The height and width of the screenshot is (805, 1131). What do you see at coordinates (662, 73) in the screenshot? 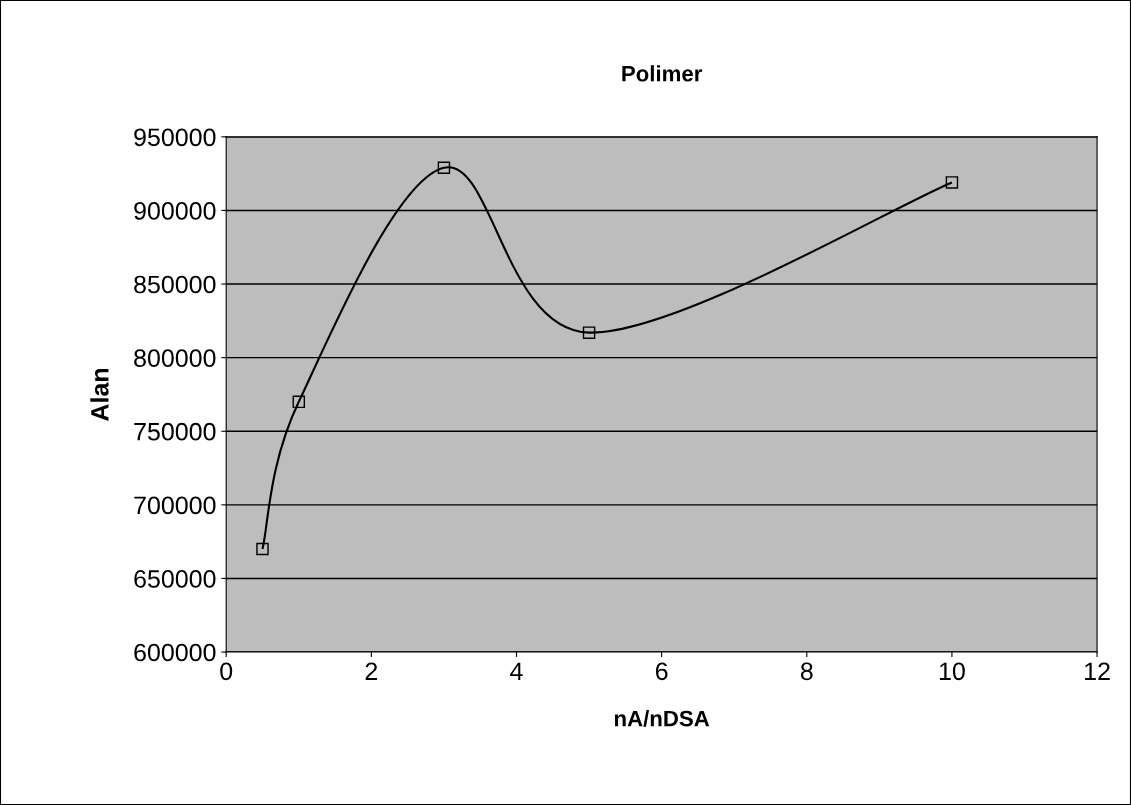
I see `chart-title: Polimer` at bounding box center [662, 73].